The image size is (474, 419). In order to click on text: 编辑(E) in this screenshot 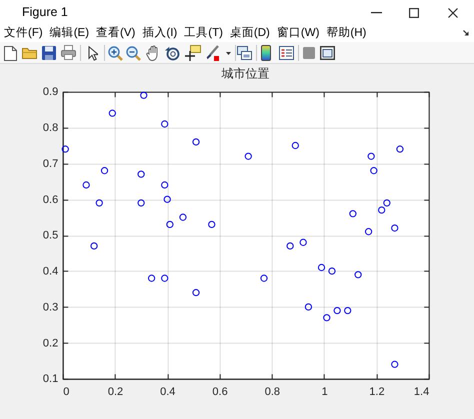, I will do `click(70, 33)`.